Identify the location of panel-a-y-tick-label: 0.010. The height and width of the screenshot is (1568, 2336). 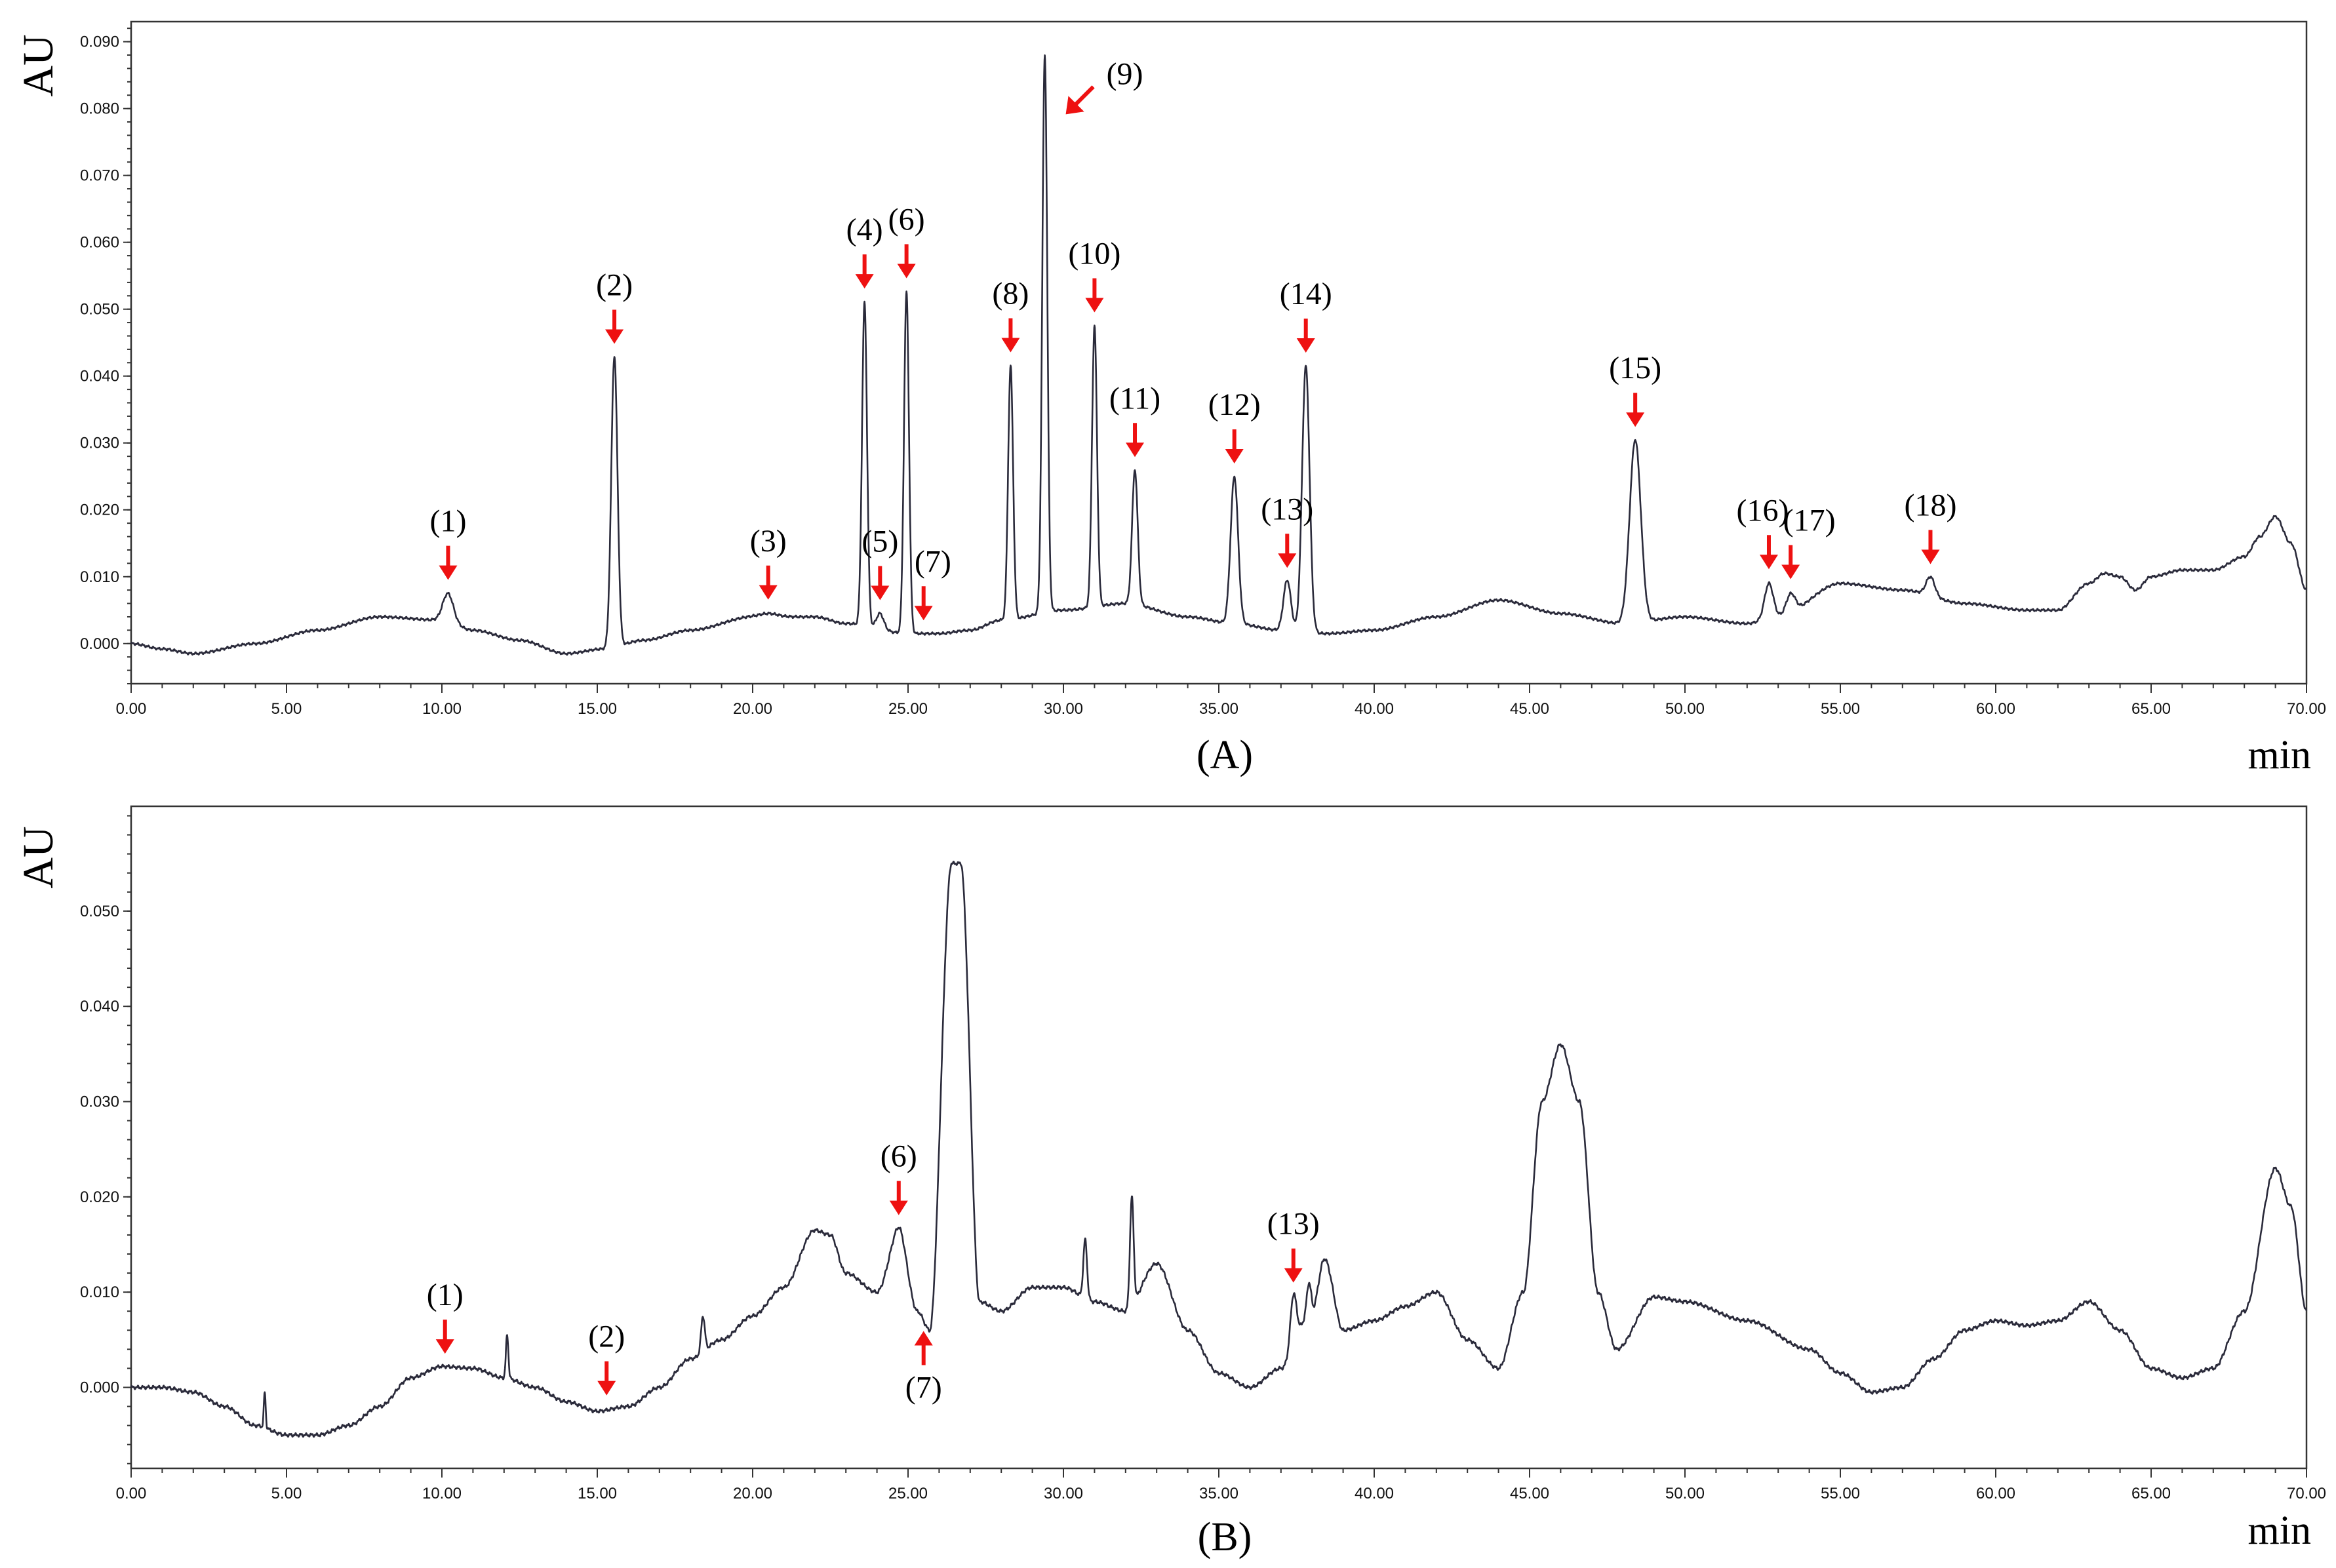
(99, 577).